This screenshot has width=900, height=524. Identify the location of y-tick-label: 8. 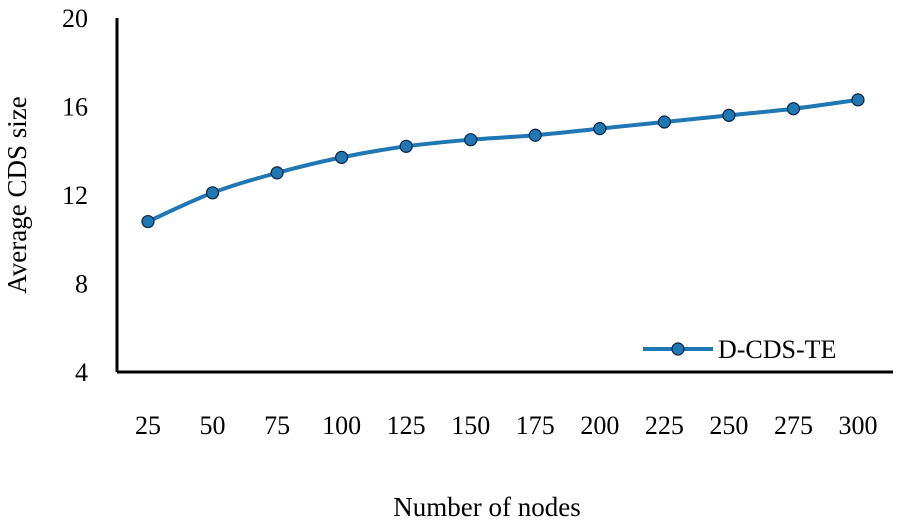
(81, 284).